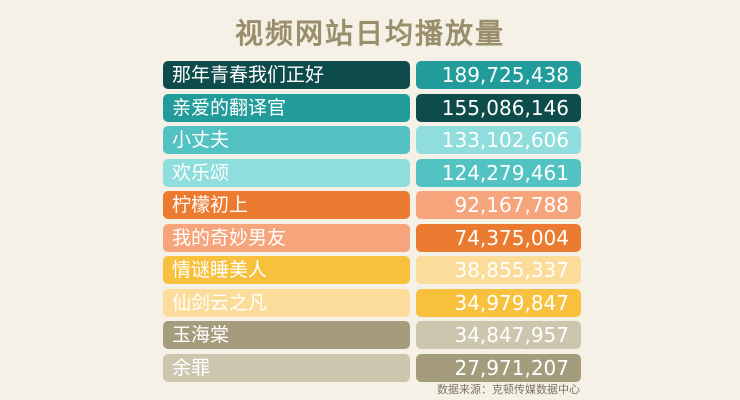  I want to click on show-name-cell: 小丈夫, so click(286, 140).